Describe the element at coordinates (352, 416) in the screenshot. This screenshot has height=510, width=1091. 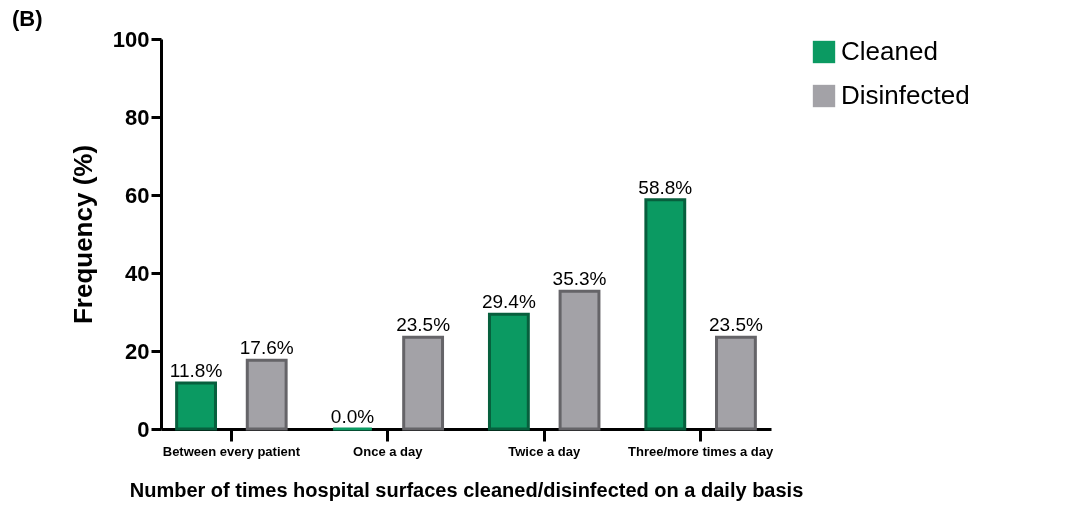
I see `data-label: 0.0%` at that location.